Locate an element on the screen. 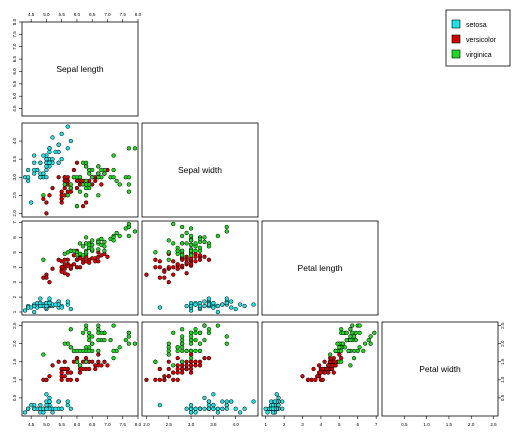  y-tick-label: 2.0 is located at coordinates (14, 343).